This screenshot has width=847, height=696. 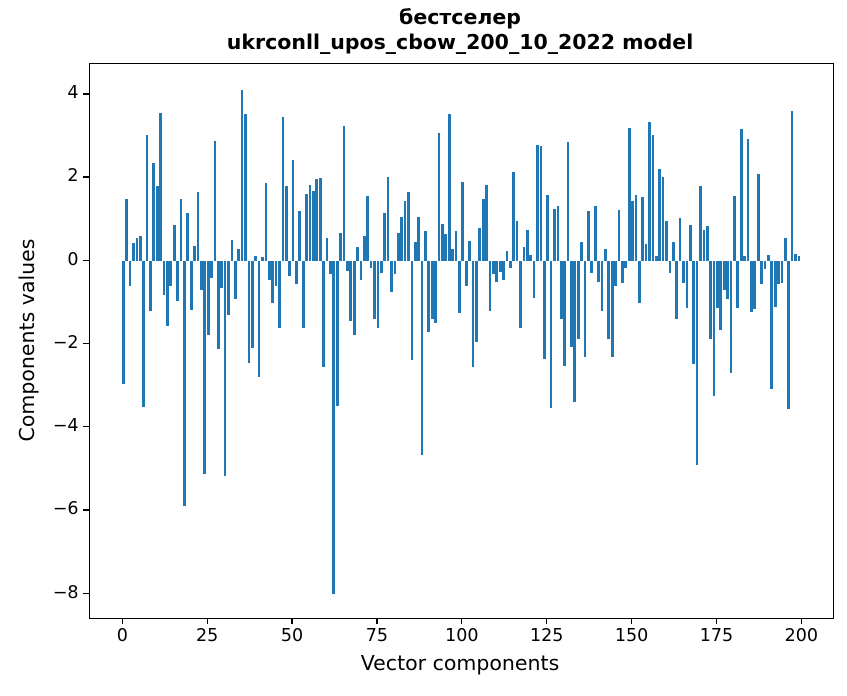 What do you see at coordinates (73, 176) in the screenshot?
I see `y-tick-label: 2` at bounding box center [73, 176].